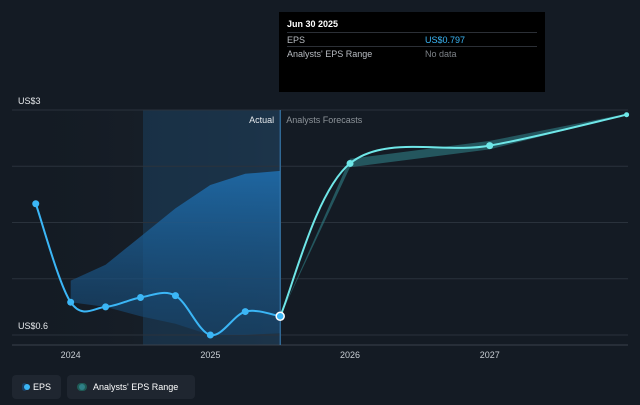 This screenshot has height=405, width=640. What do you see at coordinates (210, 355) in the screenshot?
I see `x-tick-label: 2025` at bounding box center [210, 355].